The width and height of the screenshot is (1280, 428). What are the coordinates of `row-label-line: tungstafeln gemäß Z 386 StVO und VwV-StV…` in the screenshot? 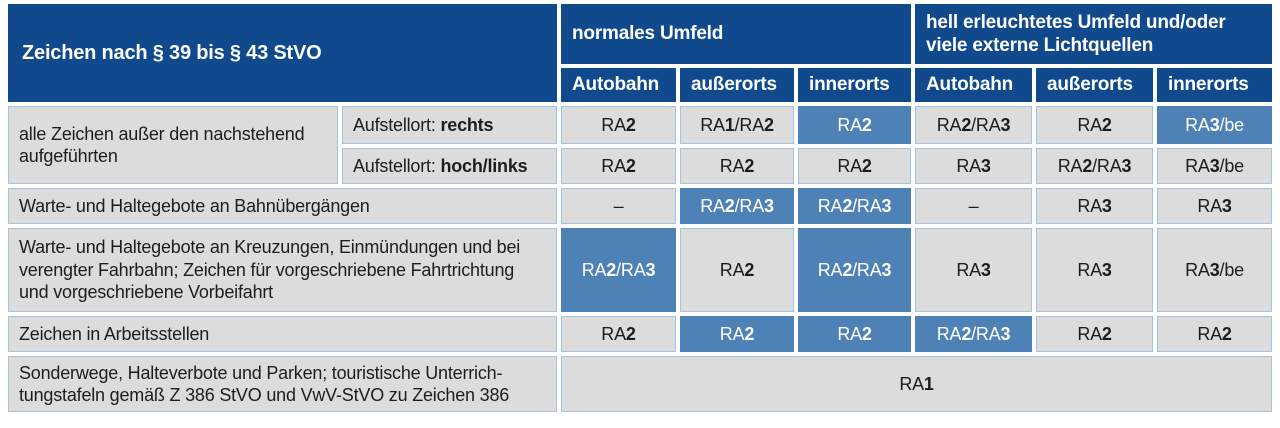 It's located at (264, 395).